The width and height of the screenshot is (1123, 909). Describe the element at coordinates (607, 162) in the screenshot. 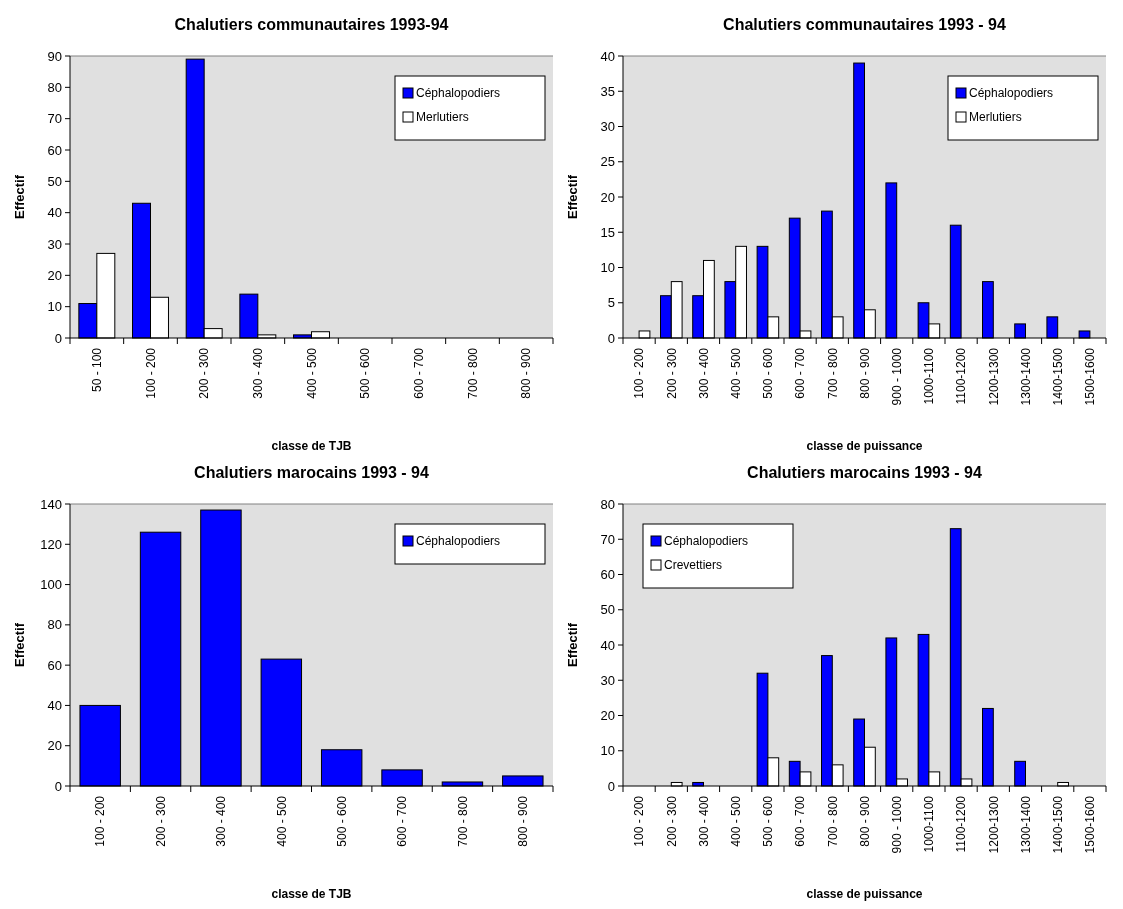

I see `y-tick-label: 25` at that location.